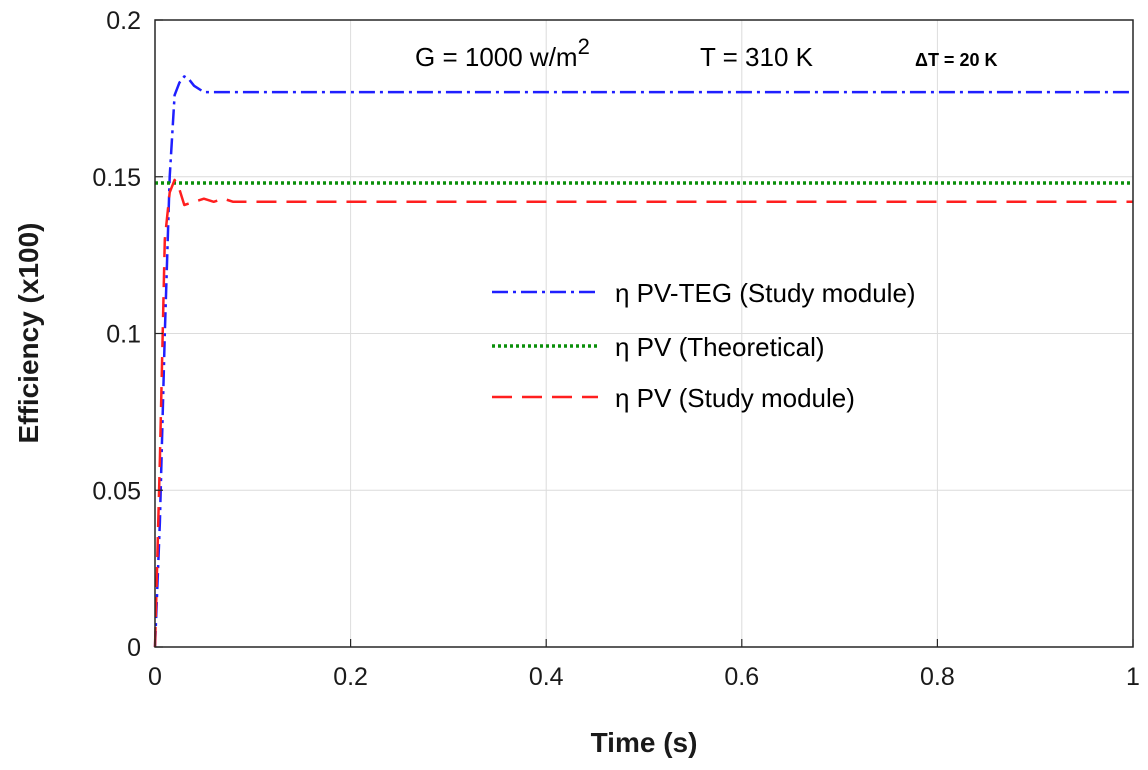 This screenshot has width=1148, height=770. I want to click on y-tick-label: 0.1, so click(123, 335).